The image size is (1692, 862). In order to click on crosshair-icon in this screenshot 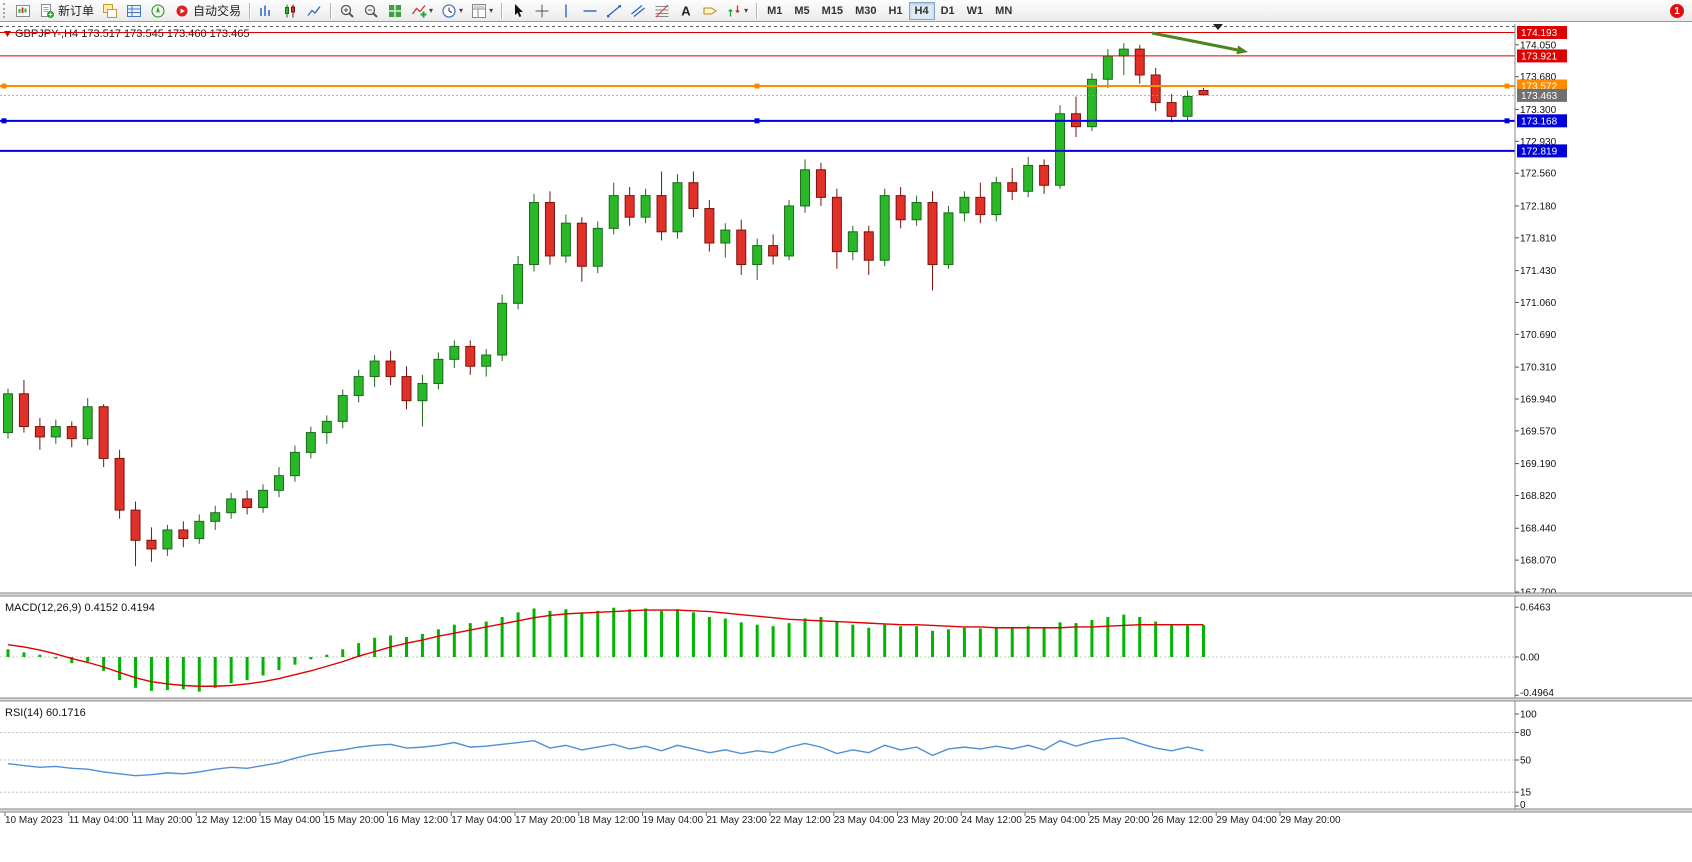, I will do `click(542, 11)`.